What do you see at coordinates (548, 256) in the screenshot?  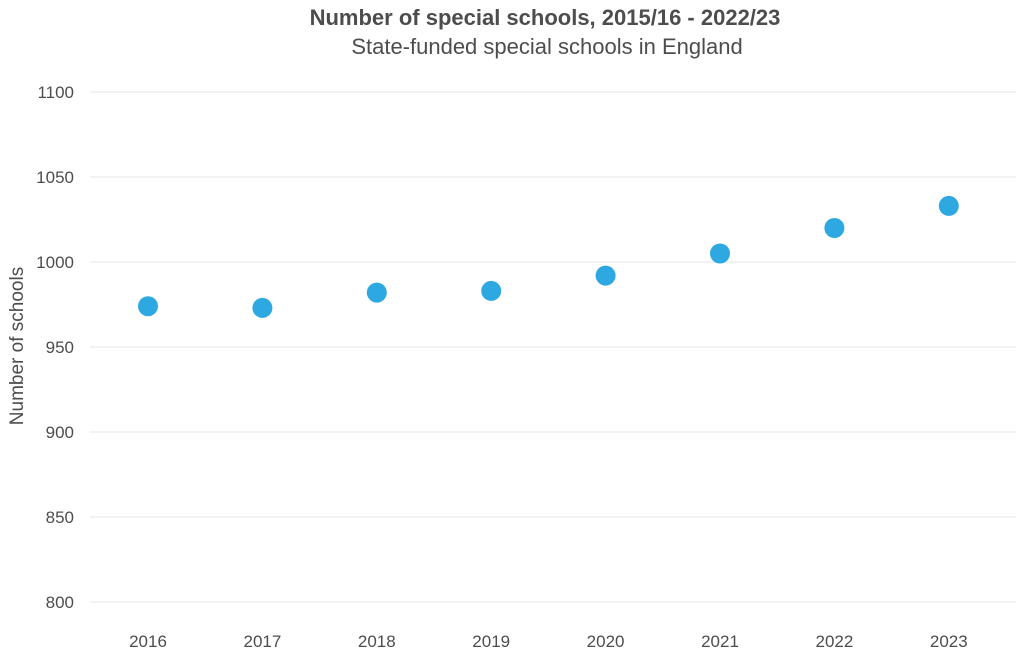 I see `data-points` at bounding box center [548, 256].